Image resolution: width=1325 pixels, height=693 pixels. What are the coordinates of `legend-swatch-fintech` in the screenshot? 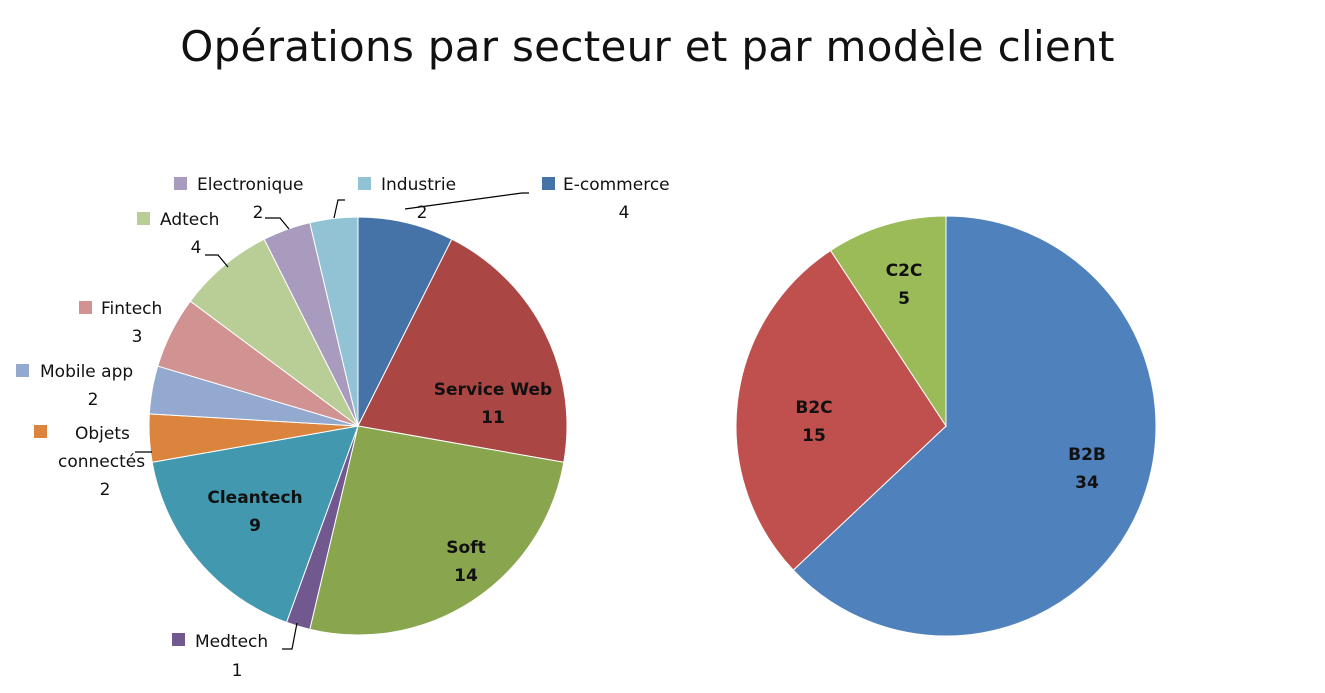 It's located at (85, 307).